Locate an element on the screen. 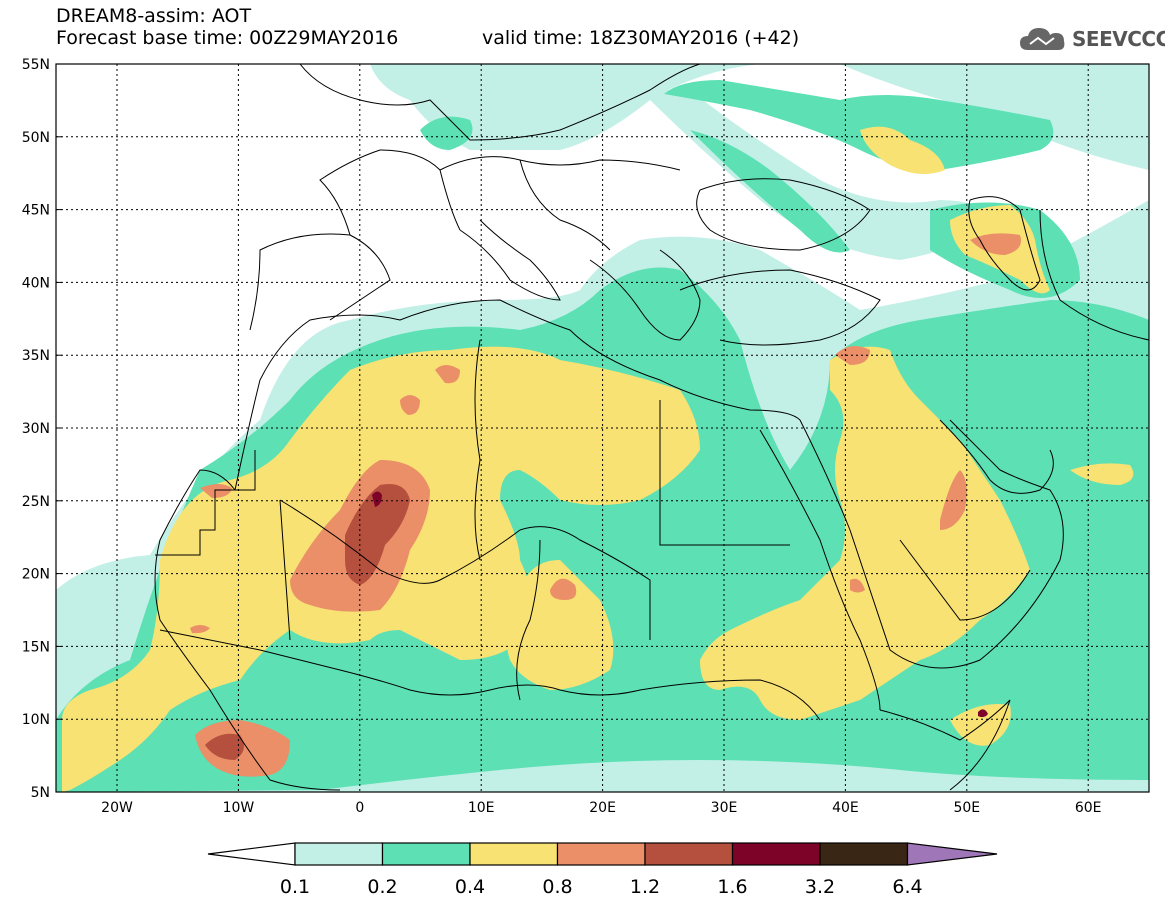 The height and width of the screenshot is (905, 1165). coastline-iberia is located at coordinates (320, 282).